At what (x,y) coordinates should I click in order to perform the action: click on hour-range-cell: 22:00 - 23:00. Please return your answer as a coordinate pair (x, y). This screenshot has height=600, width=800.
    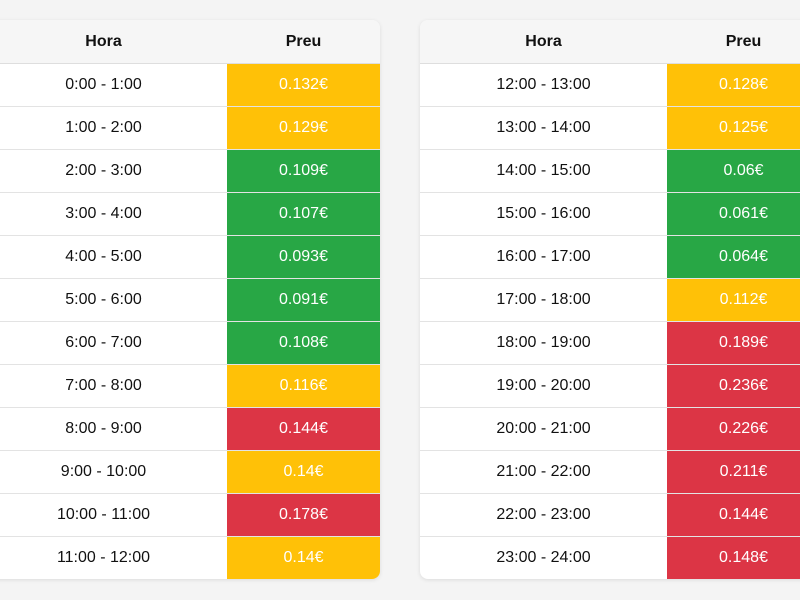
    Looking at the image, I should click on (543, 515).